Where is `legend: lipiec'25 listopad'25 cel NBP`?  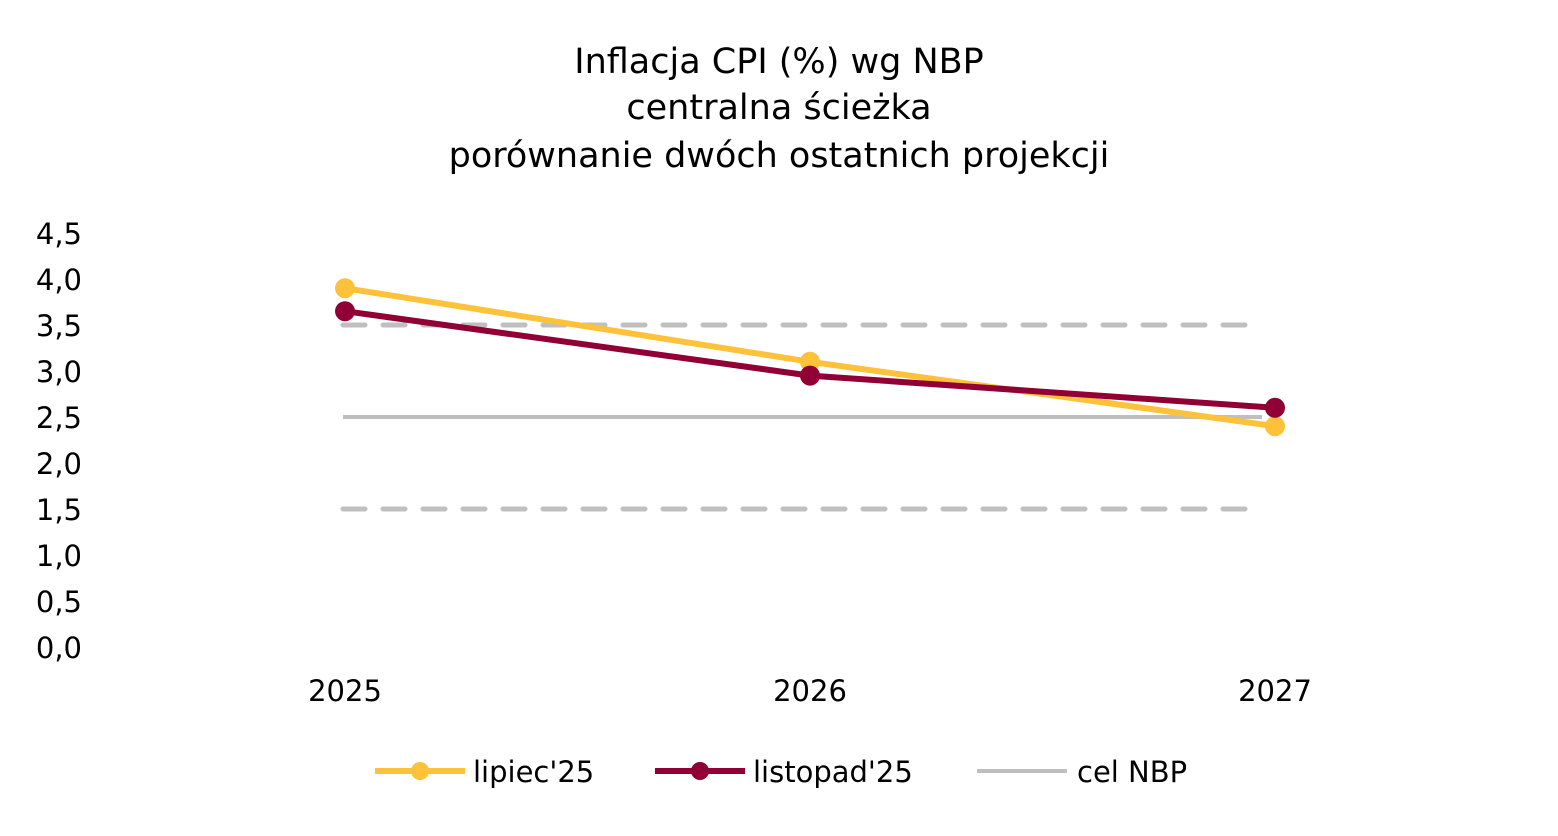
legend: lipiec'25 listopad'25 cel NBP is located at coordinates (781, 772).